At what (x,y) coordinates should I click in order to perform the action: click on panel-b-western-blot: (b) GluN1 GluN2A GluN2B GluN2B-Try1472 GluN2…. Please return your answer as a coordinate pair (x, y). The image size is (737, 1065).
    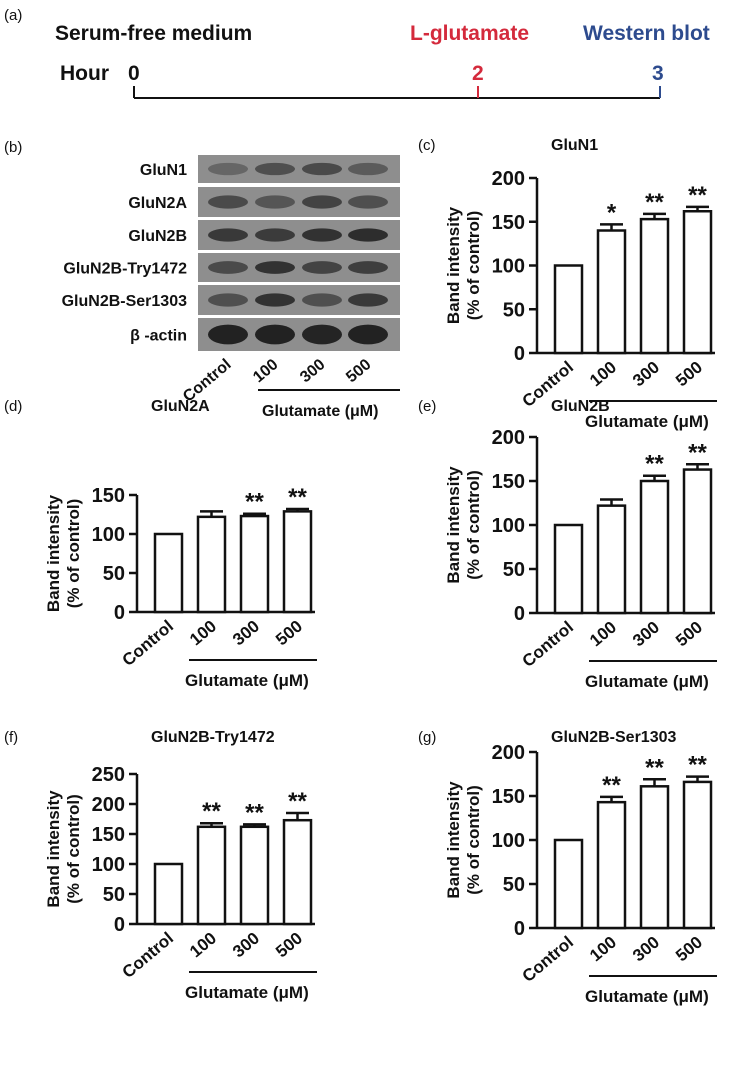
    Looking at the image, I should click on (202, 279).